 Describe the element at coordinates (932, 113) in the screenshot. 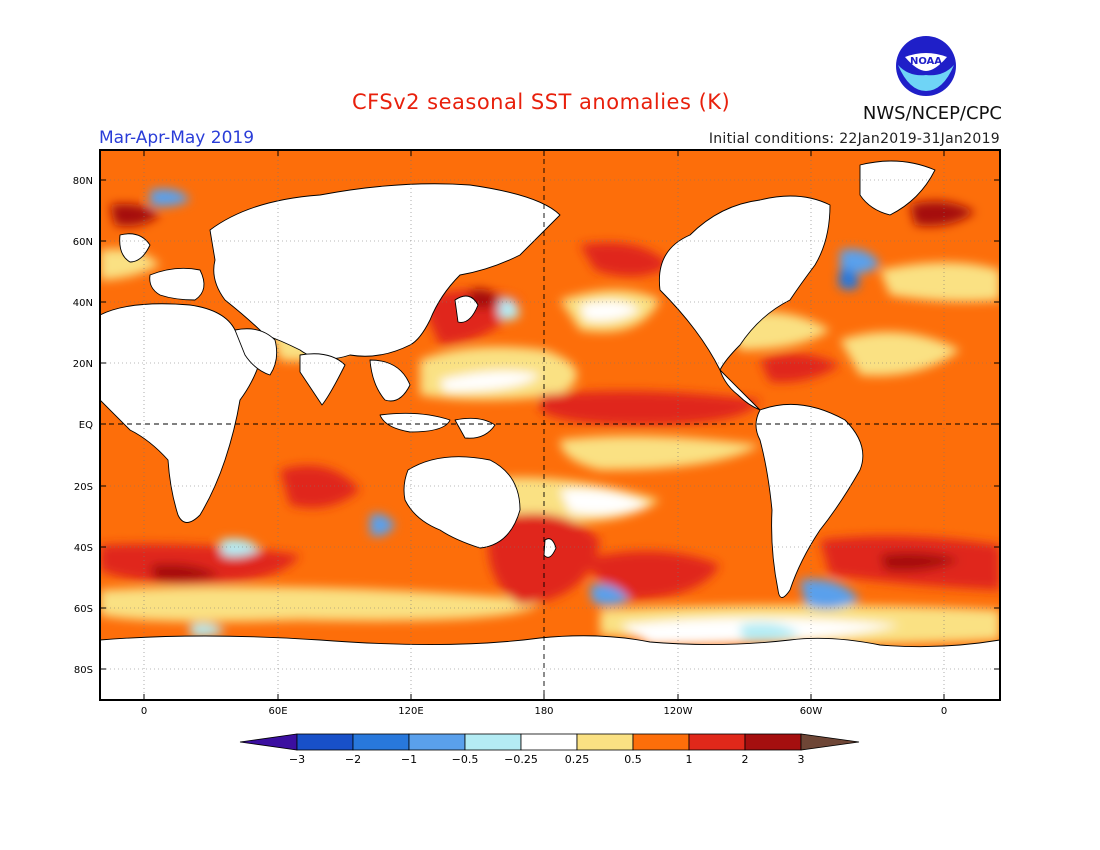

I see `agency-label: NWS/NCEP/CPC` at that location.